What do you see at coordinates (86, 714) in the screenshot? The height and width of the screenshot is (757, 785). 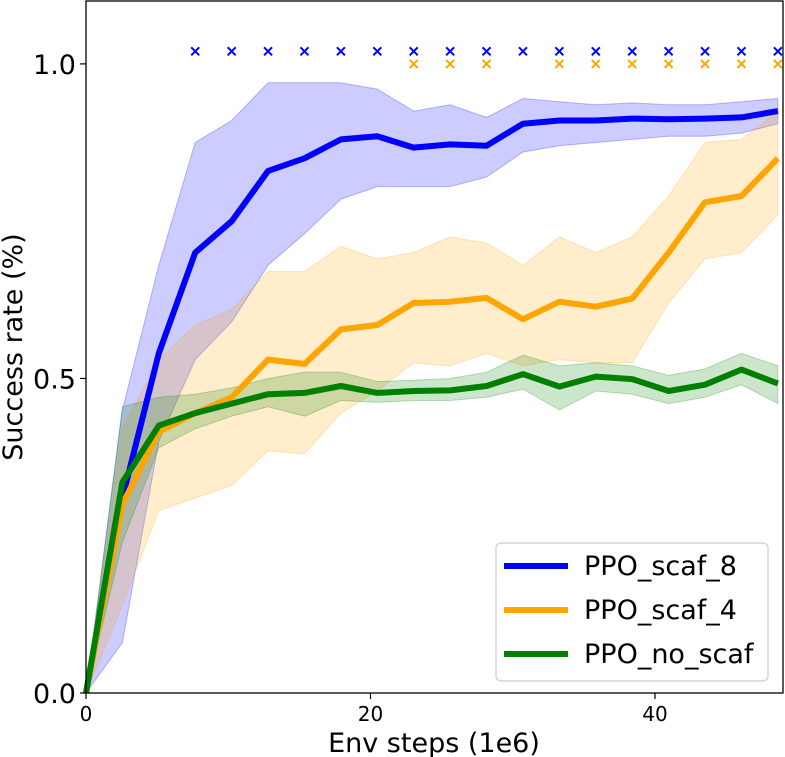 I see `x-tick-label: 0` at bounding box center [86, 714].